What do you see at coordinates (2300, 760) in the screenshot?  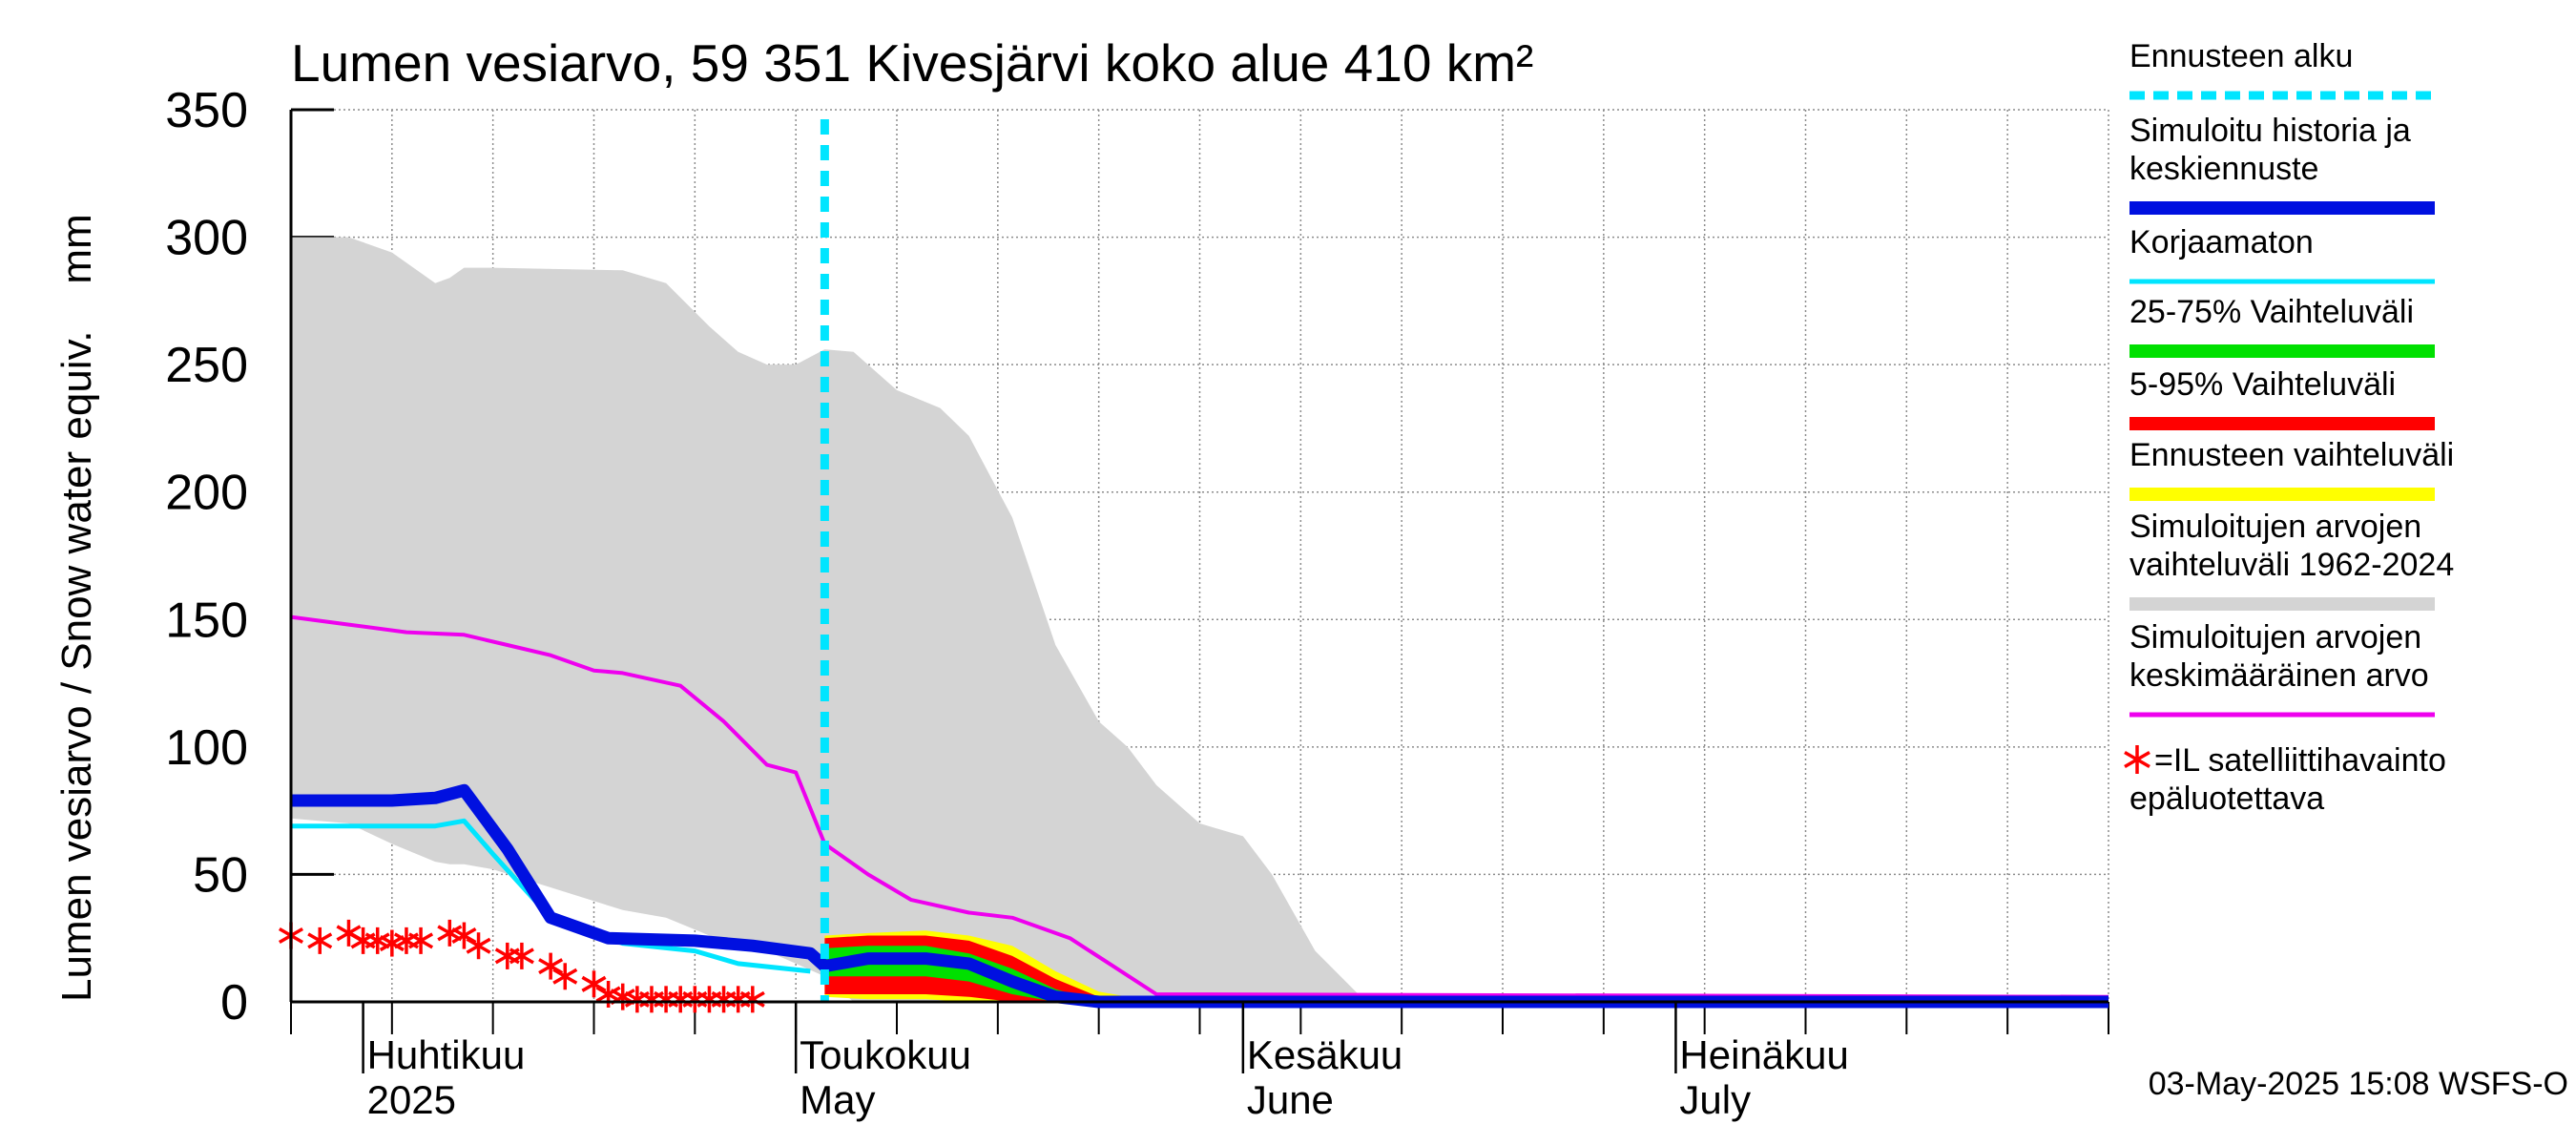 I see `legend-label: =IL satelliittihavainto` at bounding box center [2300, 760].